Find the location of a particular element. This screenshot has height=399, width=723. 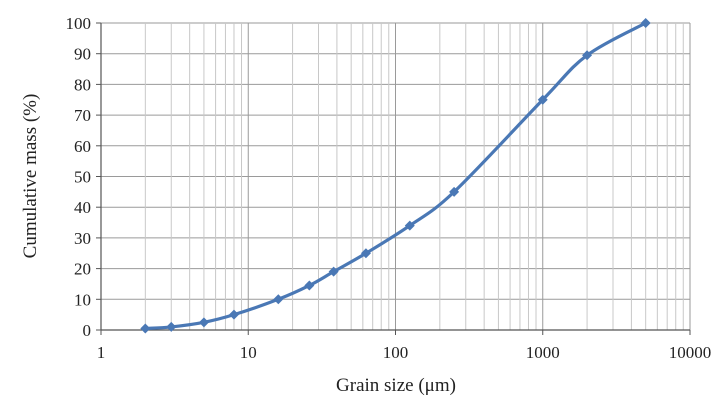

y-tick-label: 40 is located at coordinates (82, 207).